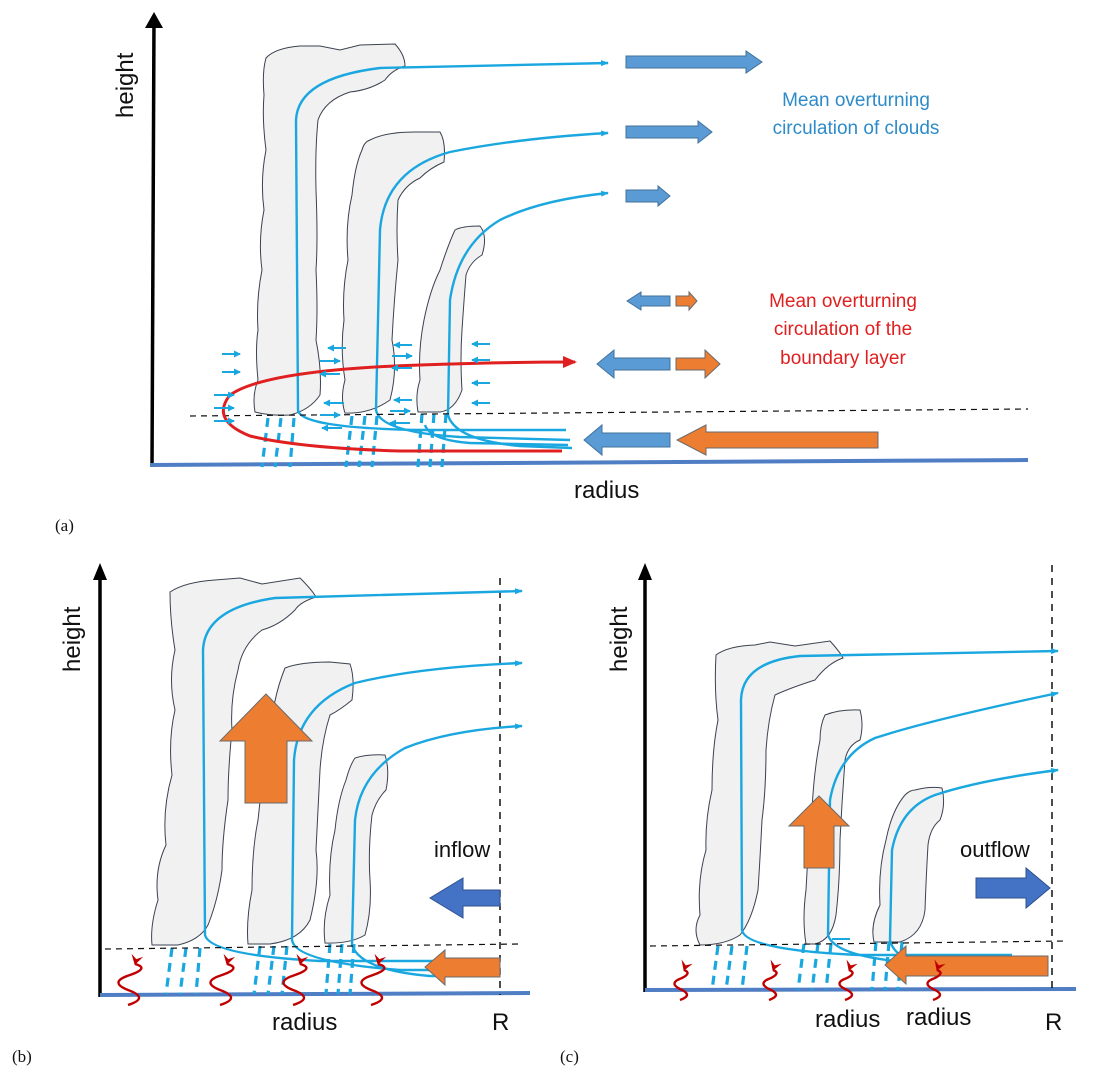 The width and height of the screenshot is (1102, 1077). What do you see at coordinates (777, 440) in the screenshot?
I see `bl-inflow-arrow-orange-large` at bounding box center [777, 440].